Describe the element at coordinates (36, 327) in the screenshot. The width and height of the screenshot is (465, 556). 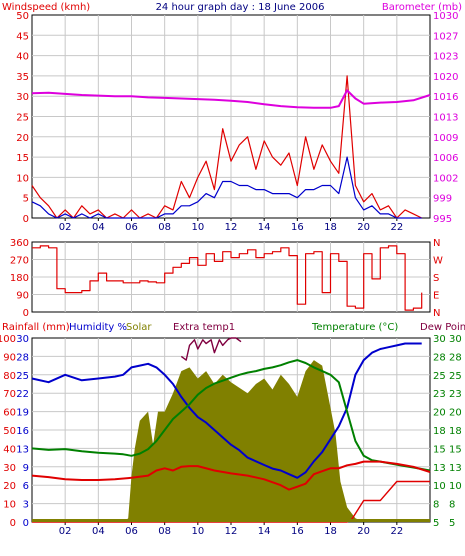
I see `legend-rainfall: Rainfall (mm)` at that location.